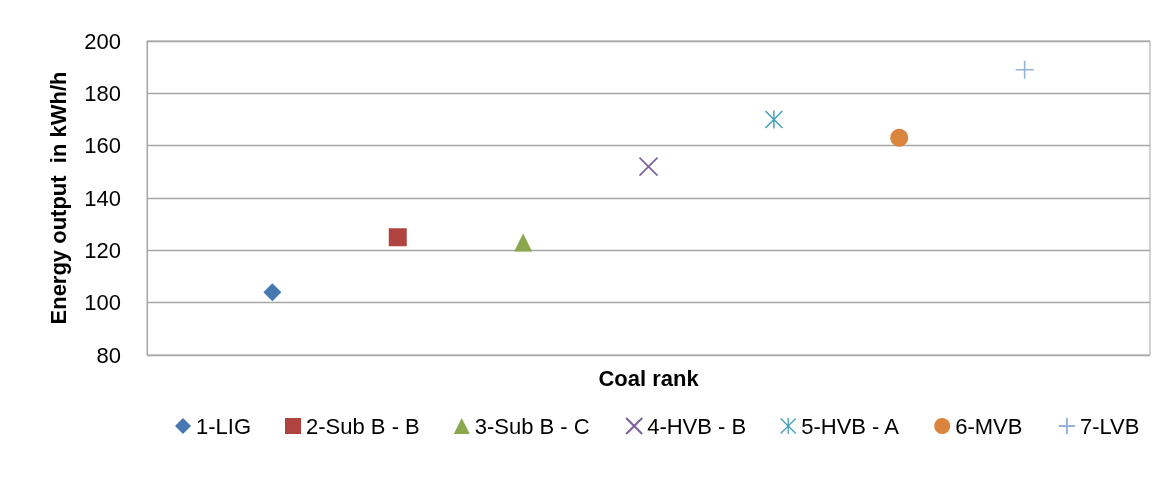  Describe the element at coordinates (649, 378) in the screenshot. I see `x-axis-title: Coal rank` at that location.